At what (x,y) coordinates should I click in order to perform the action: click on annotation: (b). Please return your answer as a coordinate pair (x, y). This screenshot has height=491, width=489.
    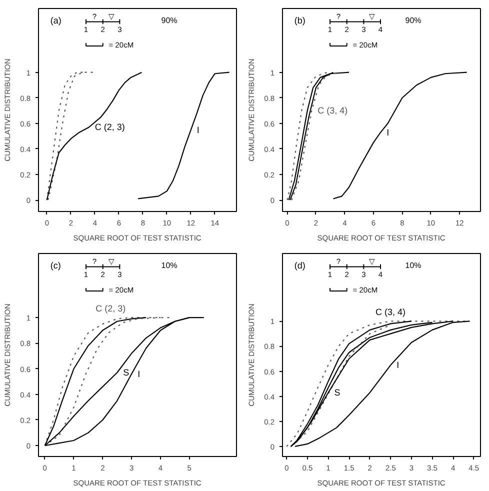
    Looking at the image, I should click on (300, 21).